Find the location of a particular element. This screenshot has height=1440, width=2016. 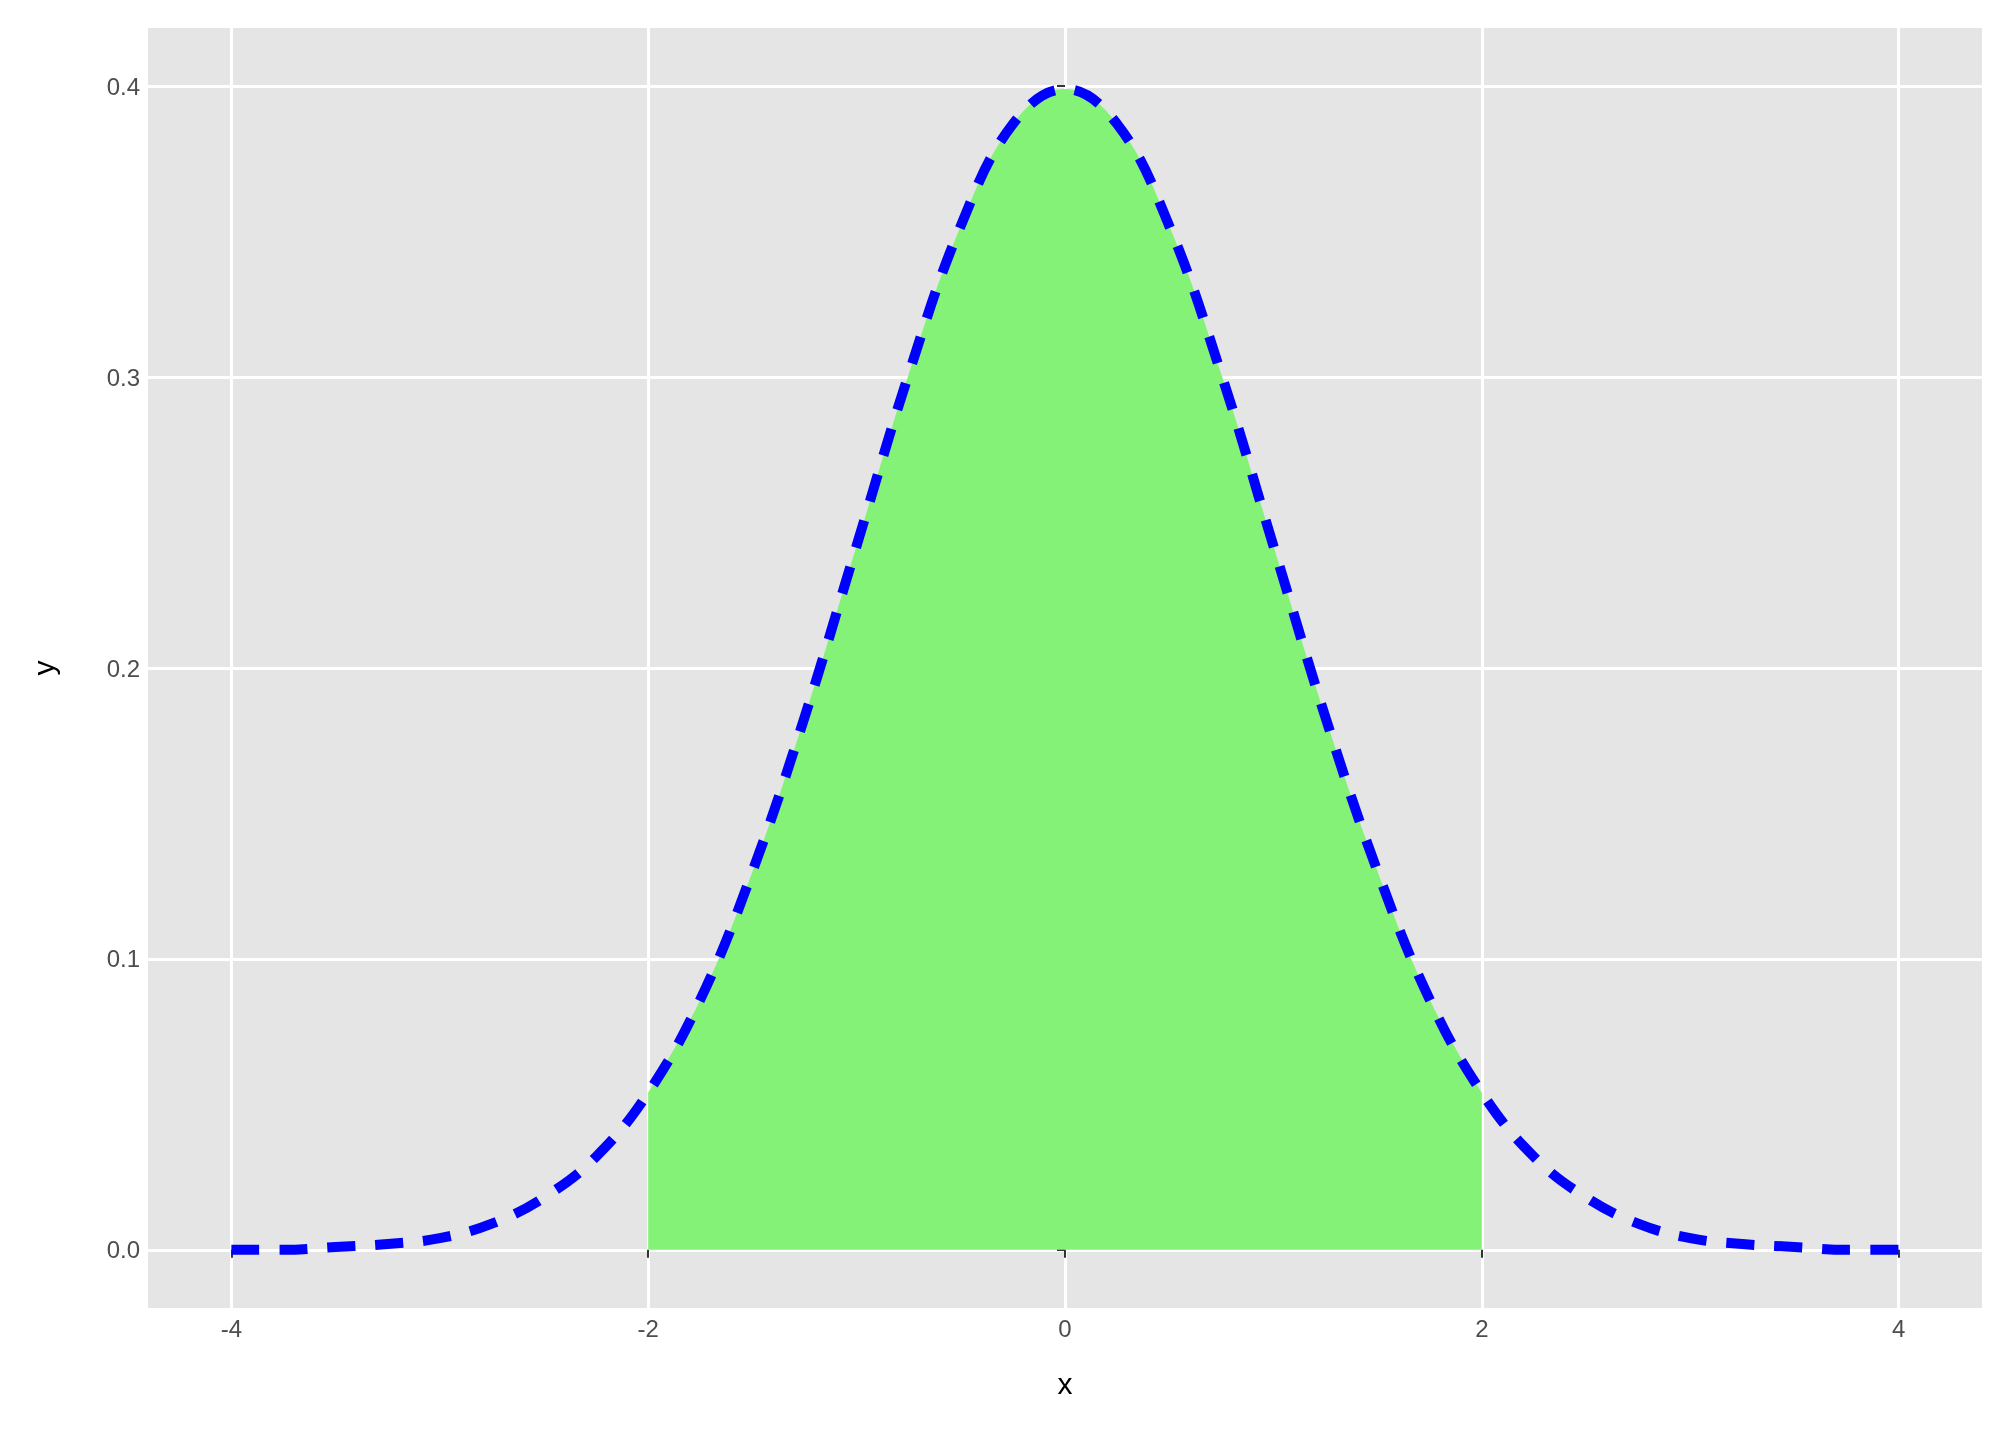

x-tick-label: -4 is located at coordinates (231, 1328).